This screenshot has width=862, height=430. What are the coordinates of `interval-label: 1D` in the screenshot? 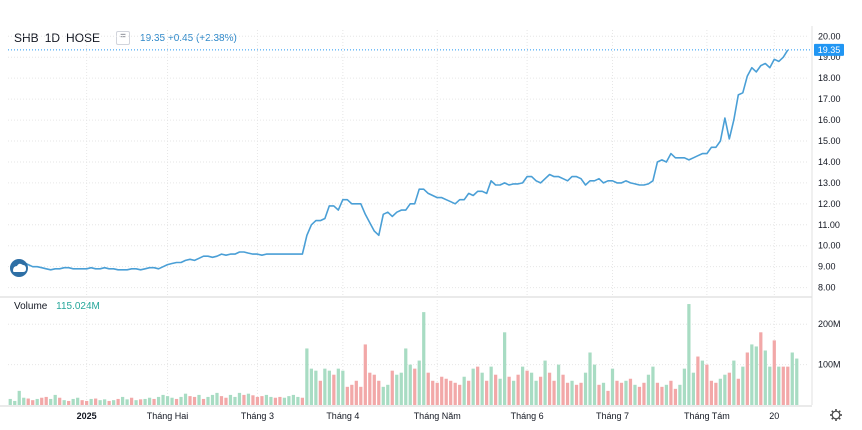 It's located at (52, 38).